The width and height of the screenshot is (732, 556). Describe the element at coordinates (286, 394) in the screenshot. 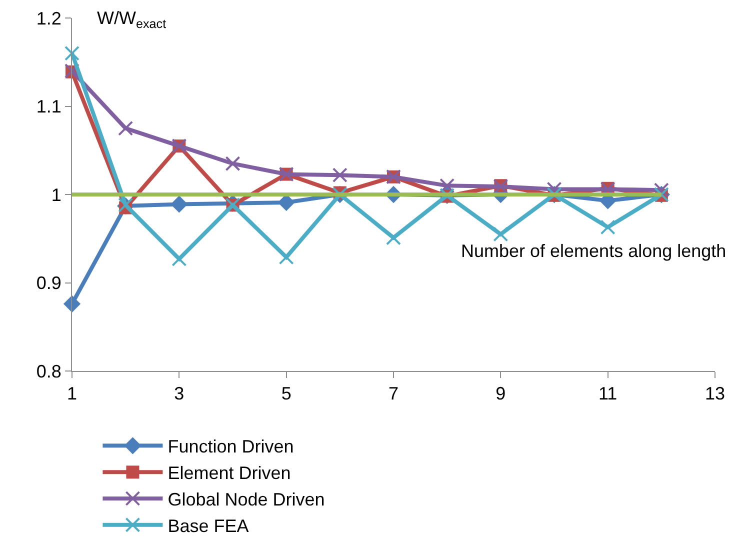

I see `x-tick-label: 5` at that location.